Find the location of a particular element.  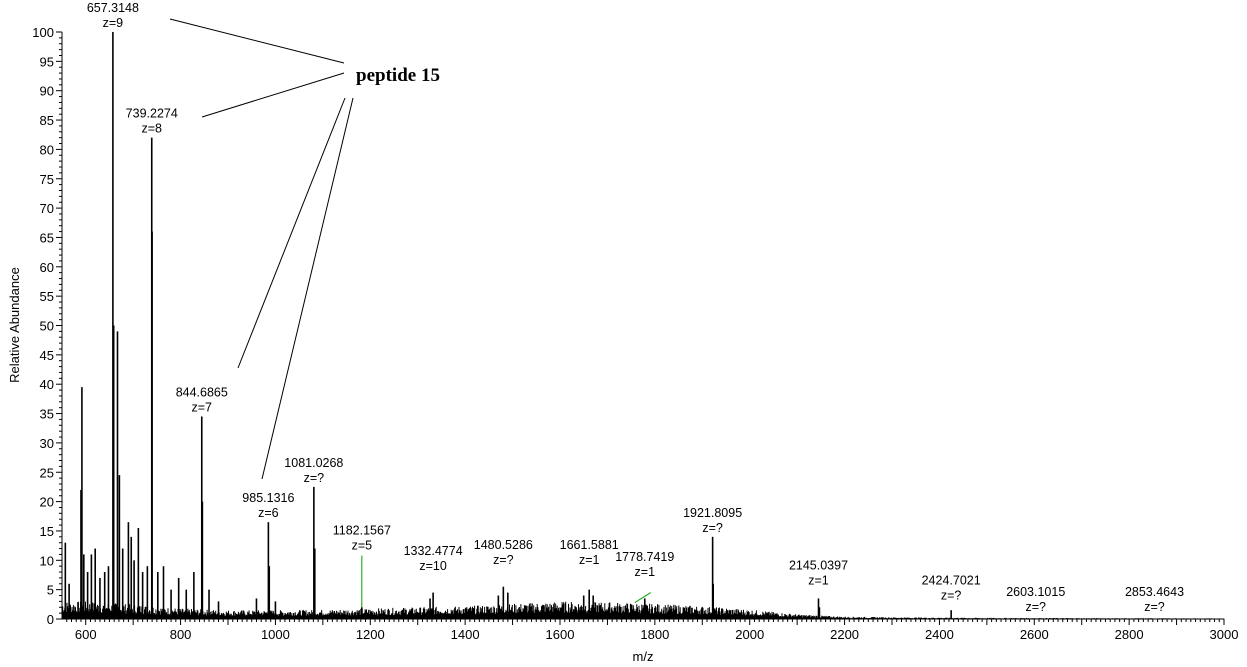

peak-label-mass: 2853.4643 is located at coordinates (1154, 592).